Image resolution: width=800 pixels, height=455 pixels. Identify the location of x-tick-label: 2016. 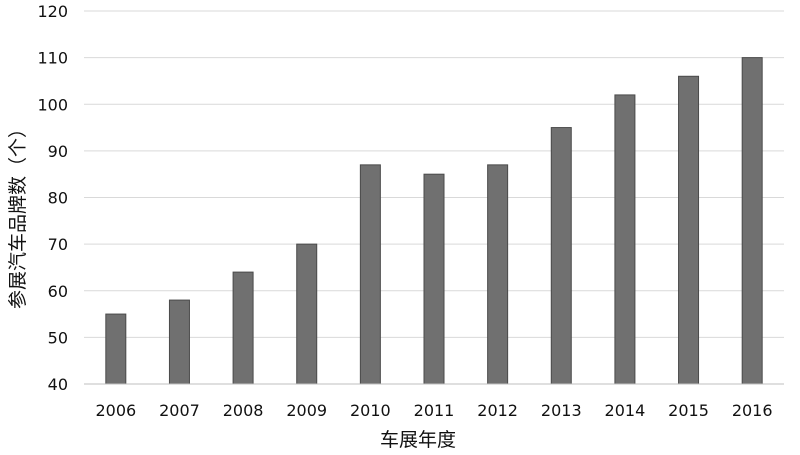
(752, 410).